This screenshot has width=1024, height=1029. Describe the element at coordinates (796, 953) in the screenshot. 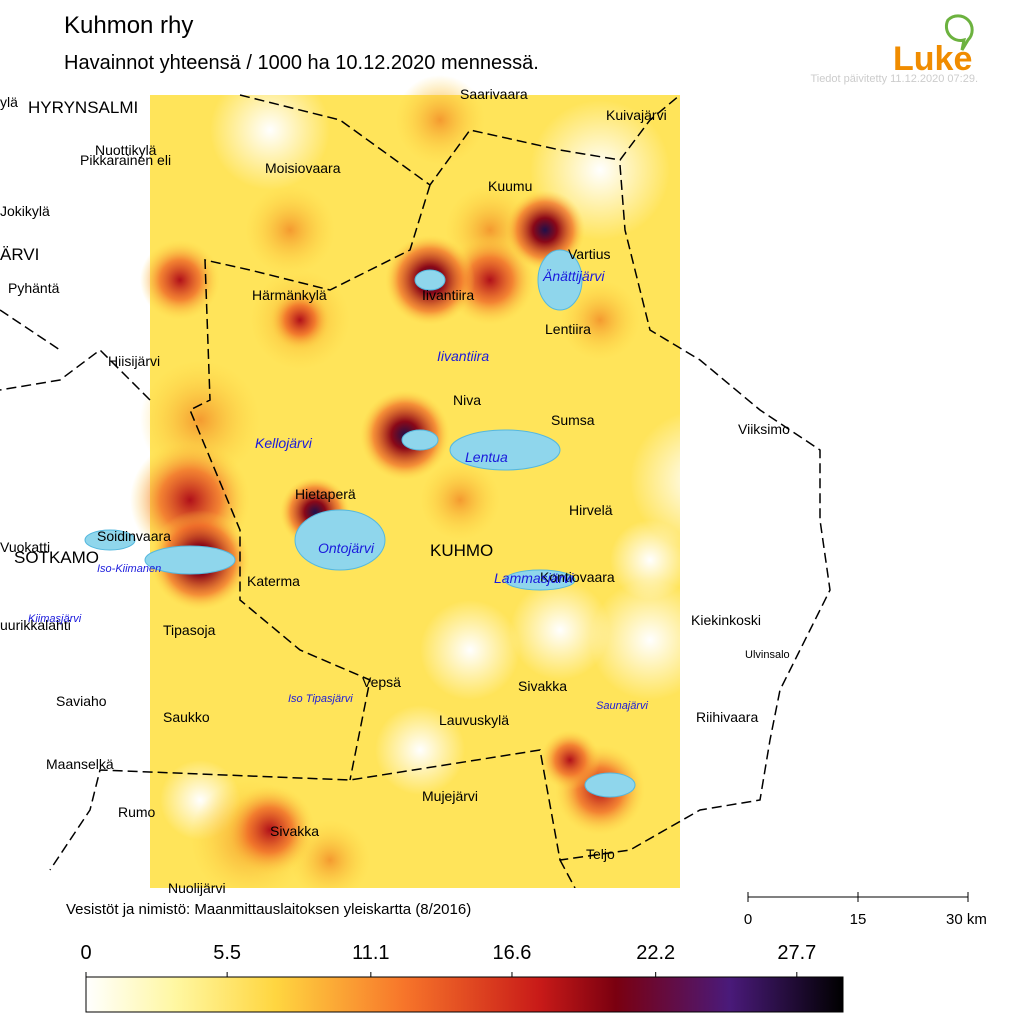

I see `colorbar-tick-label: 27.7` at that location.